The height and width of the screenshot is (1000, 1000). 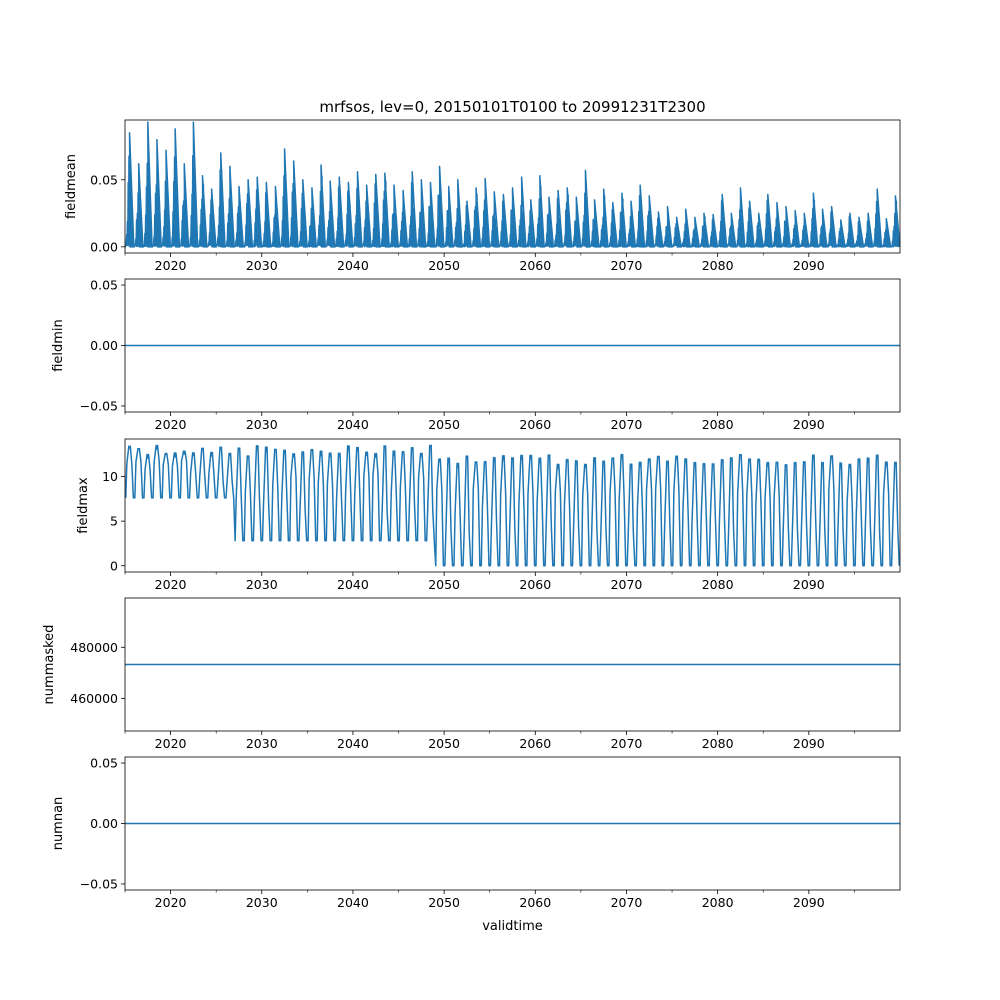 I want to click on y-tick-label: 5, so click(x=114, y=521).